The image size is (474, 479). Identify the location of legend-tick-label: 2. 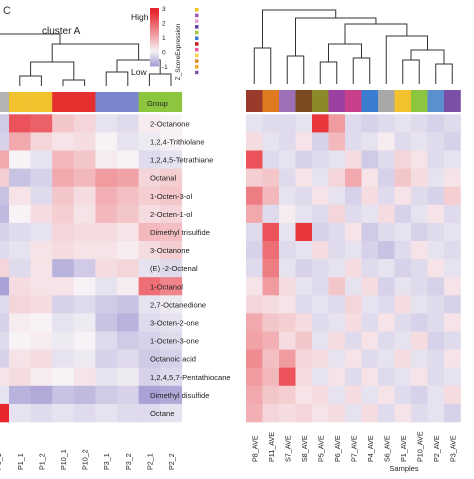
(164, 24).